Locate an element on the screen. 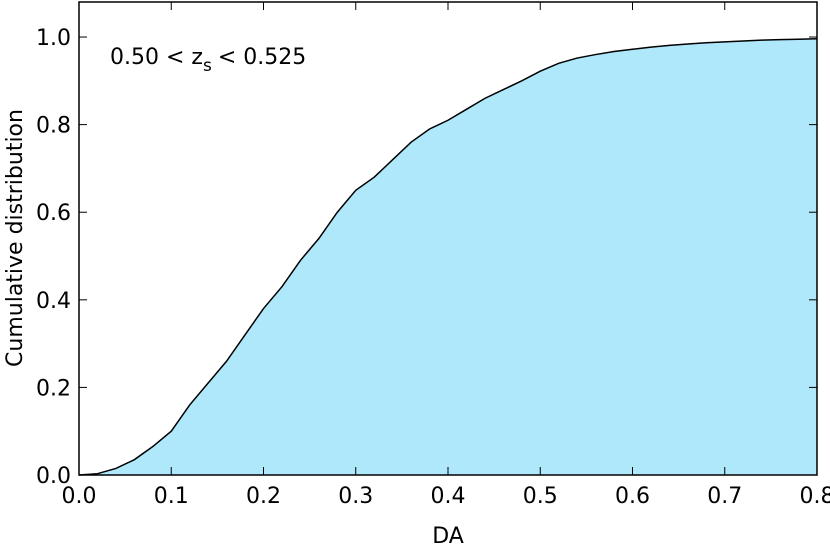 This screenshot has width=830, height=551. y-tick-label: 0.8 is located at coordinates (53, 126).